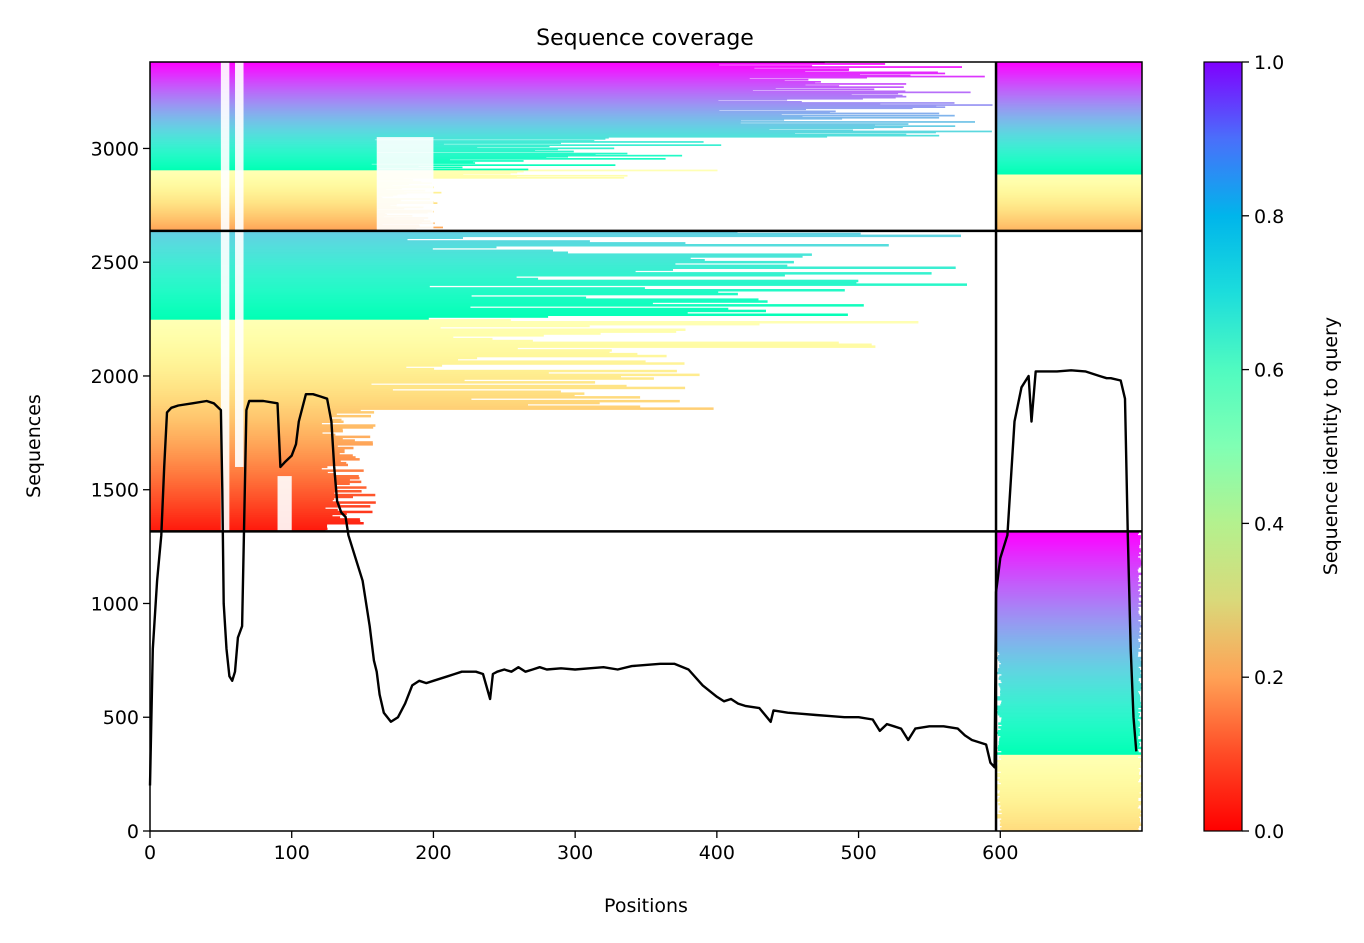 The image size is (1364, 943). I want to click on colorbar-tick-label: 0.8, so click(1269, 217).